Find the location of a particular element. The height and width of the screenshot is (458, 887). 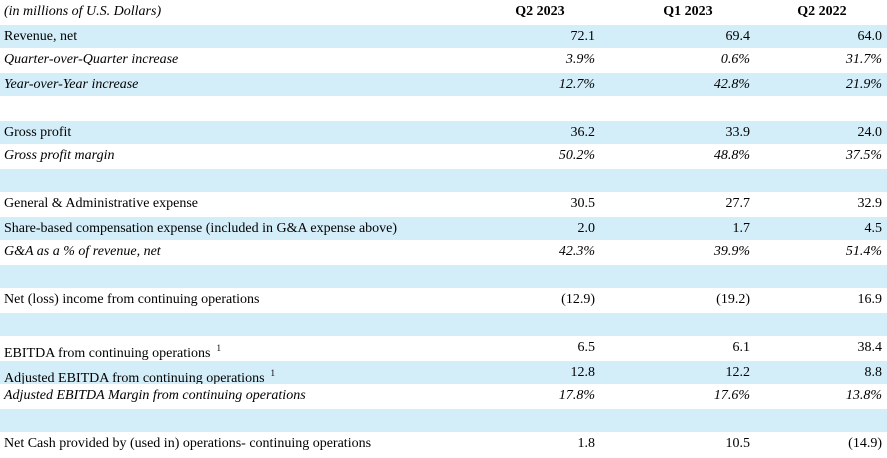

row-label: Revenue, net is located at coordinates (40, 37).